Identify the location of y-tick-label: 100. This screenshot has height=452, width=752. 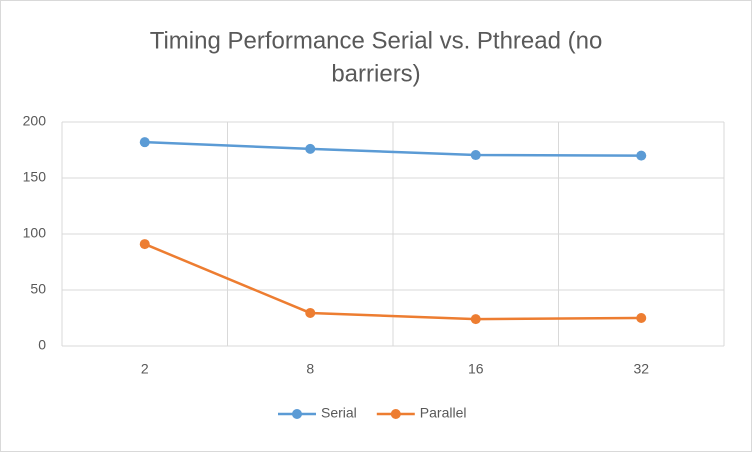
(35, 233).